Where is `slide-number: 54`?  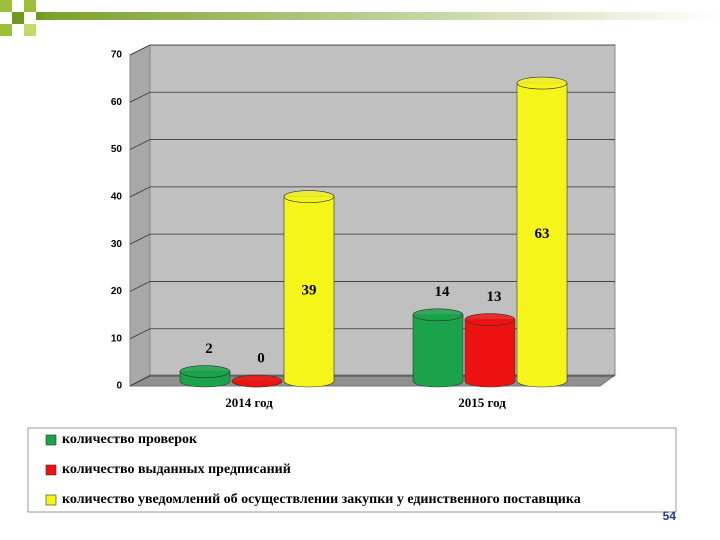 slide-number: 54 is located at coordinates (670, 516).